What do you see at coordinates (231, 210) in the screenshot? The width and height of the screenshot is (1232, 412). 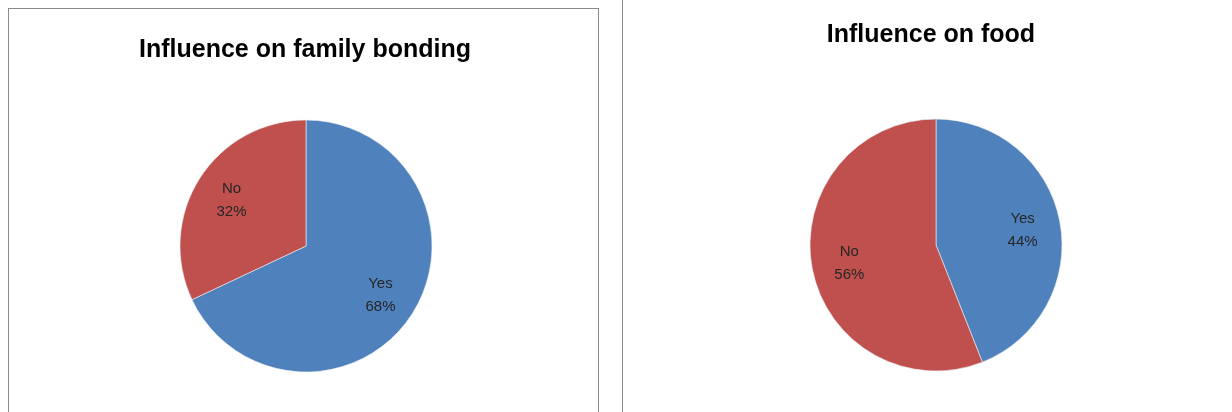 I see `data-label: 32%` at bounding box center [231, 210].